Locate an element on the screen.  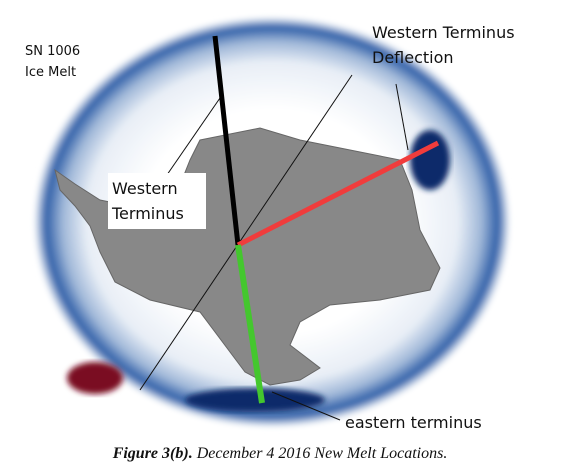
black-line is located at coordinates (226, 140).